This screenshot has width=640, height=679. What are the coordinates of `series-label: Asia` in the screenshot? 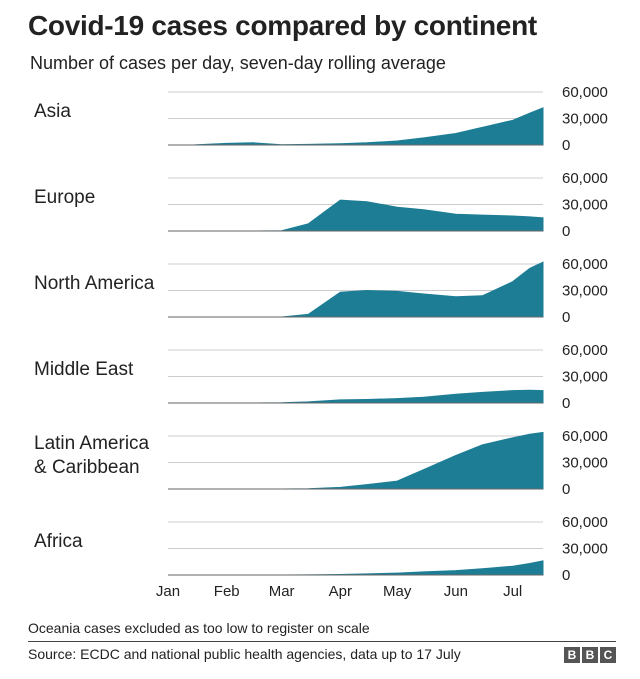 It's located at (52, 111).